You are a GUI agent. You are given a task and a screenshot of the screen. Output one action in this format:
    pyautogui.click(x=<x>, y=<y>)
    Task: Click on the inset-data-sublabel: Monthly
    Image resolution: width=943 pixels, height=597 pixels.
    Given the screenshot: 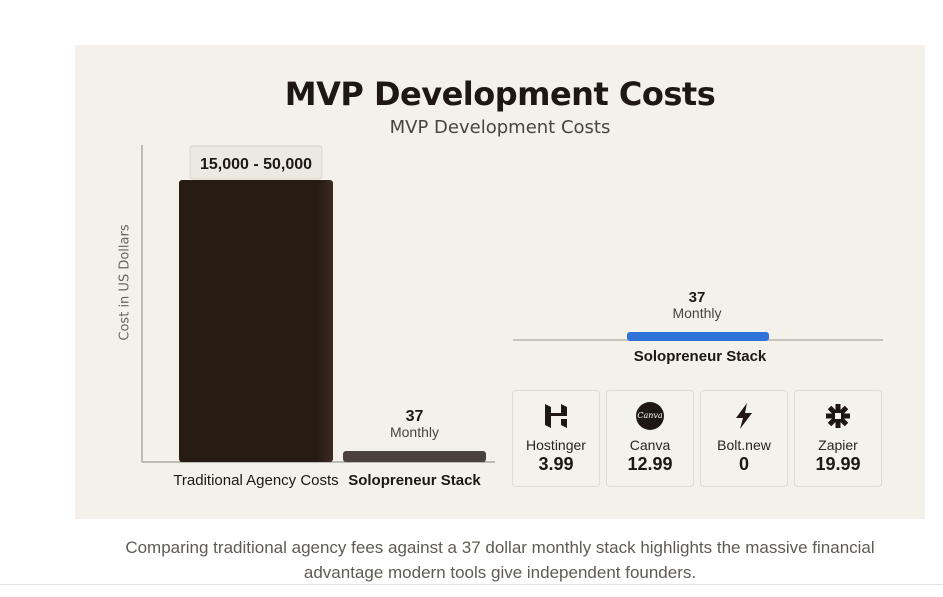 What is the action you would take?
    pyautogui.click(x=696, y=313)
    